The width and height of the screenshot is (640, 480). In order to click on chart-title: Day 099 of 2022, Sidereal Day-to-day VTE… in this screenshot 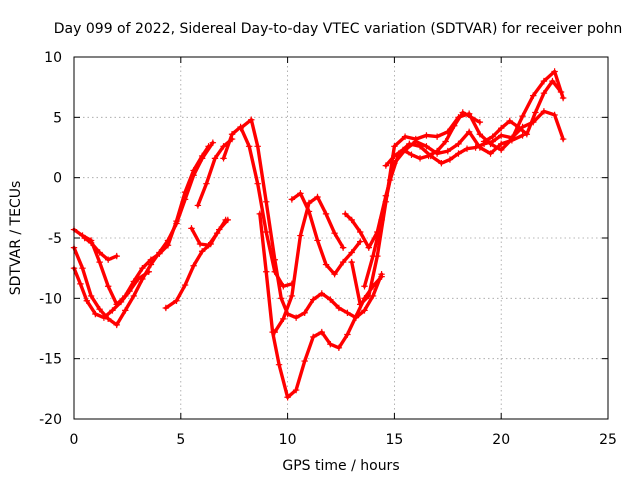, I will do `click(338, 29)`.